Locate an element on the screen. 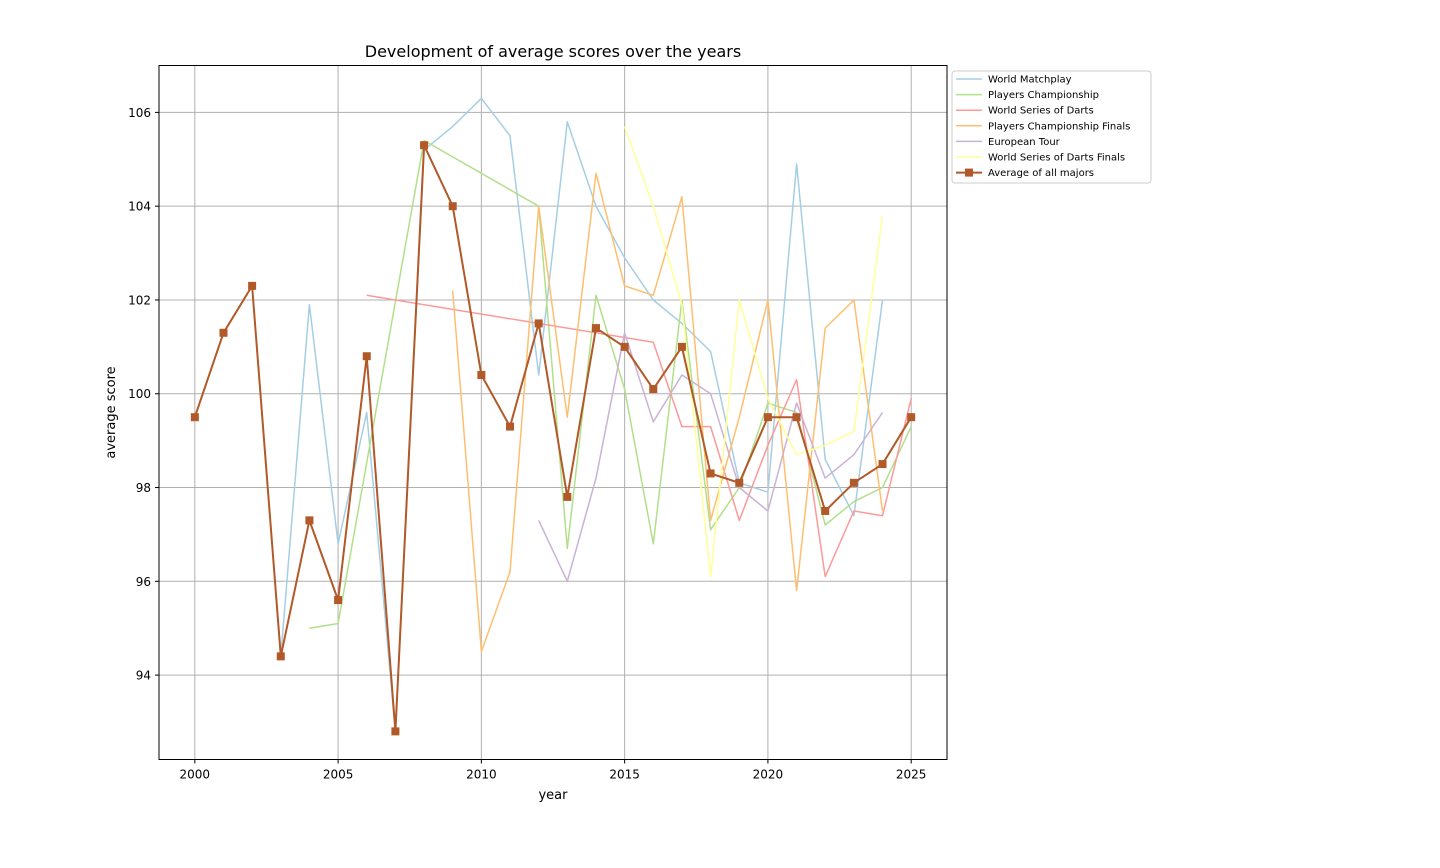 The height and width of the screenshot is (868, 1440). y-tick-label: 102 is located at coordinates (139, 300).